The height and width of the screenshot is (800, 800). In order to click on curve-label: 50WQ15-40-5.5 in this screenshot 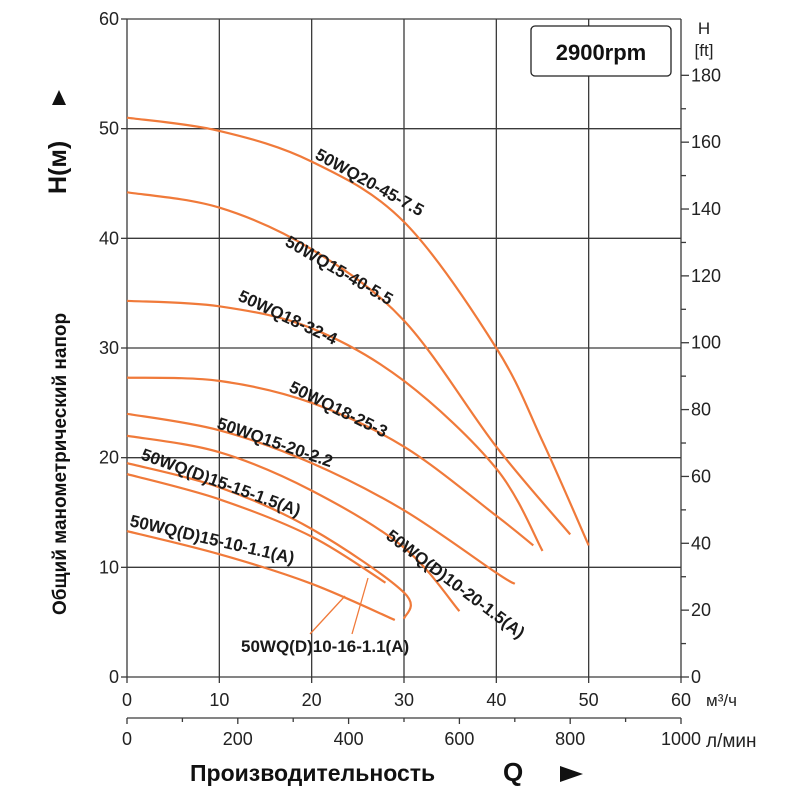, I will do `click(339, 270)`.